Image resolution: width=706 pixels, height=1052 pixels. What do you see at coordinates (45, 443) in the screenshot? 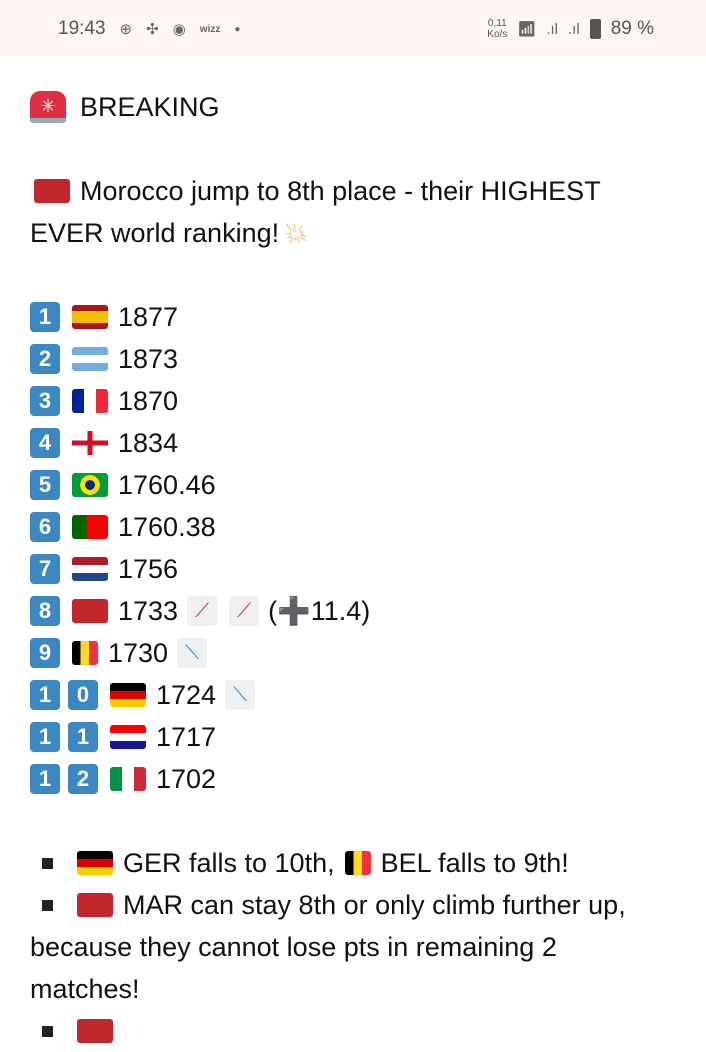
I see `keycap-4-icon: 4` at bounding box center [45, 443].